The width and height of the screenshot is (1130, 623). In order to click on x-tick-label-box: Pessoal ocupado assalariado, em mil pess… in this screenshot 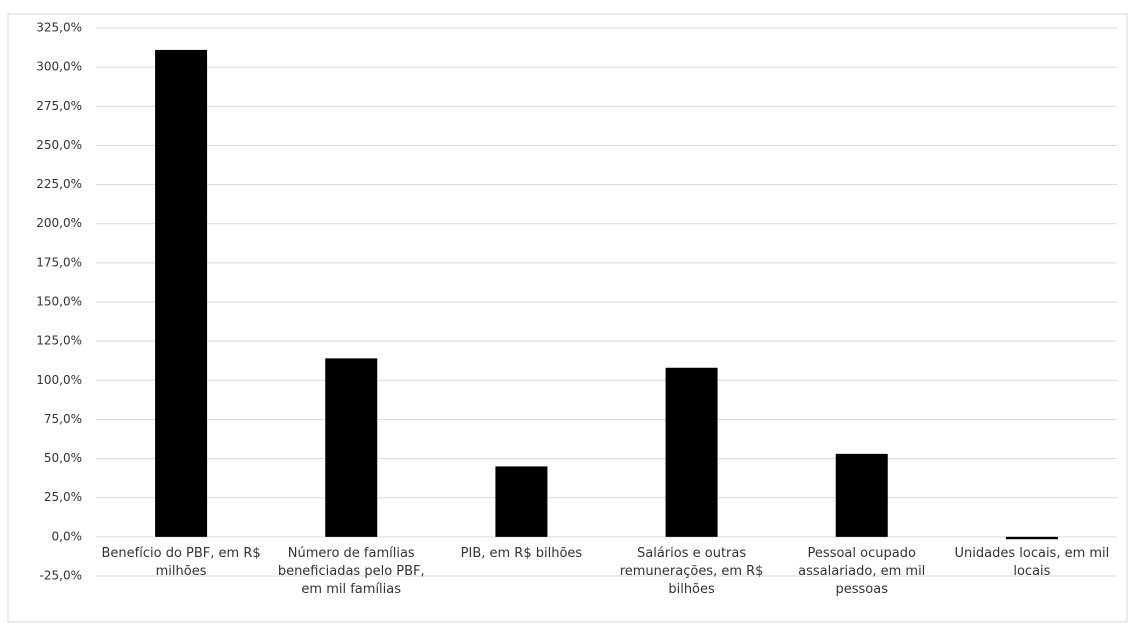, I will do `click(862, 571)`.